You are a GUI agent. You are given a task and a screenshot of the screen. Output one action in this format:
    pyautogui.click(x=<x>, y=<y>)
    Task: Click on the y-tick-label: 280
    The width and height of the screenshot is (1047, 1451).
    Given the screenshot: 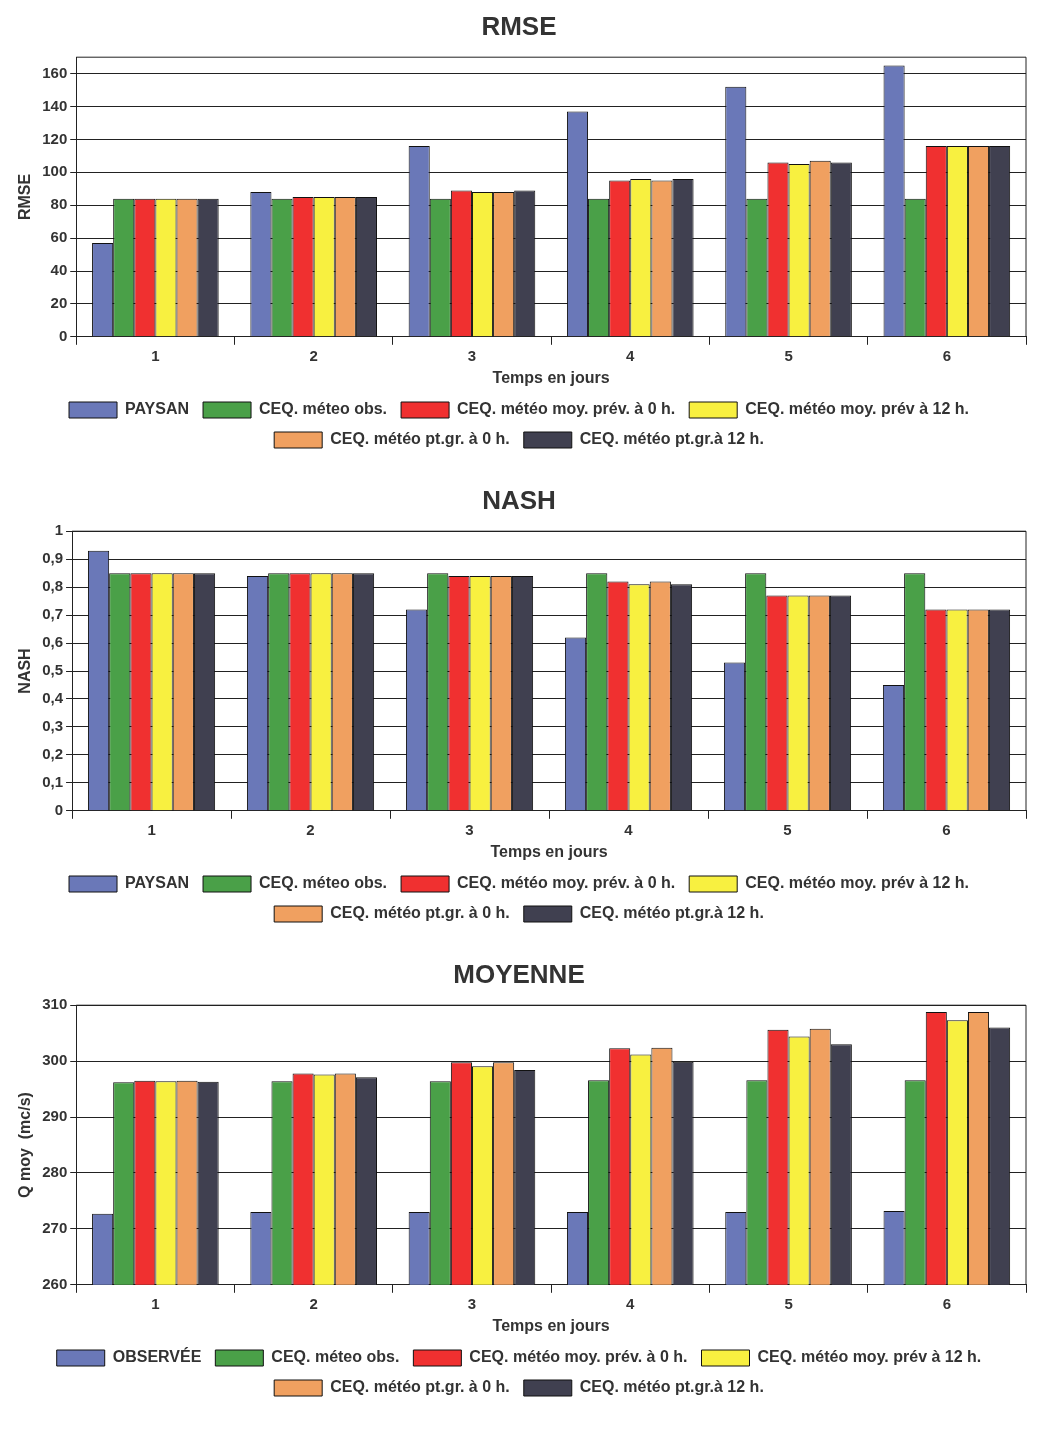 What is the action you would take?
    pyautogui.click(x=55, y=1172)
    